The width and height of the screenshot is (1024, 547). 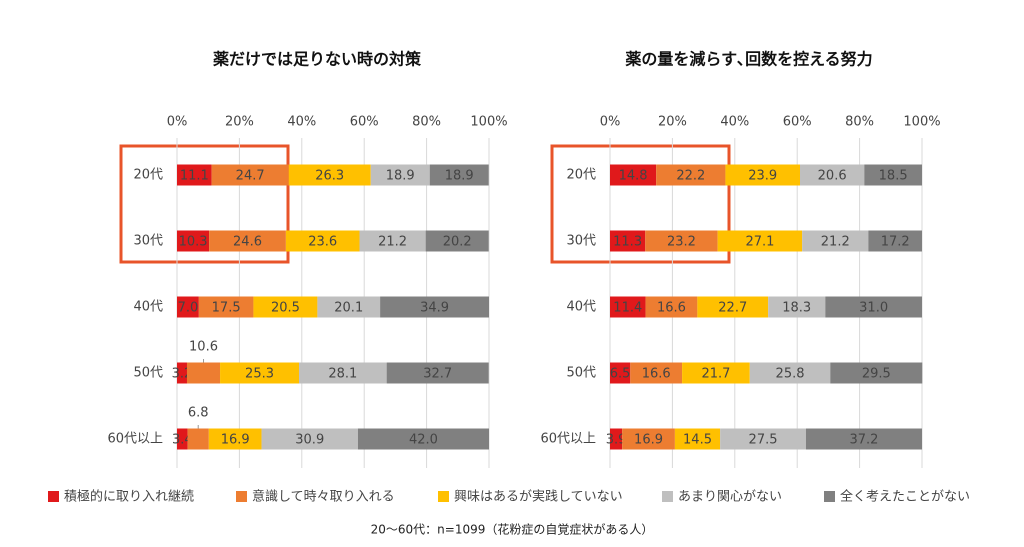 I want to click on legend-label: 意識して時々取り入れる, so click(x=323, y=497).